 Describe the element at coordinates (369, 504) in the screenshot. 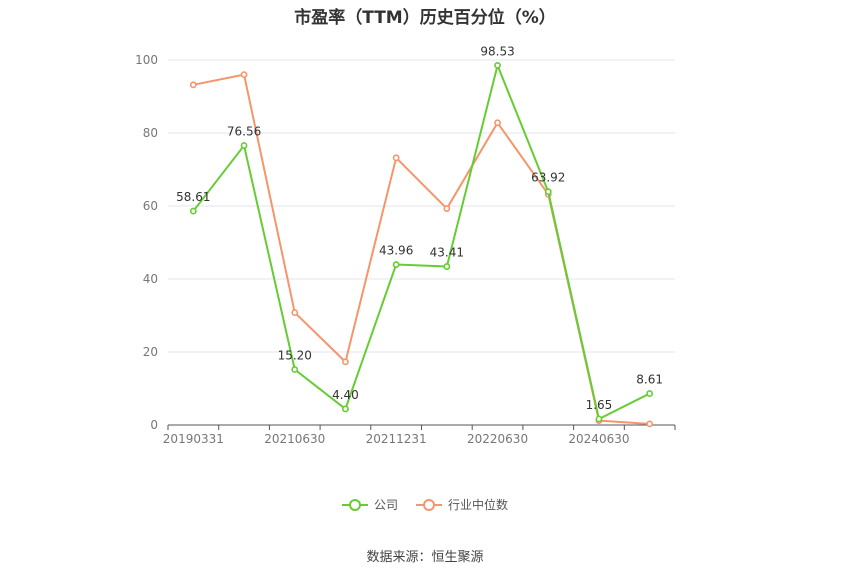

I see `legend-item-company: 公司` at that location.